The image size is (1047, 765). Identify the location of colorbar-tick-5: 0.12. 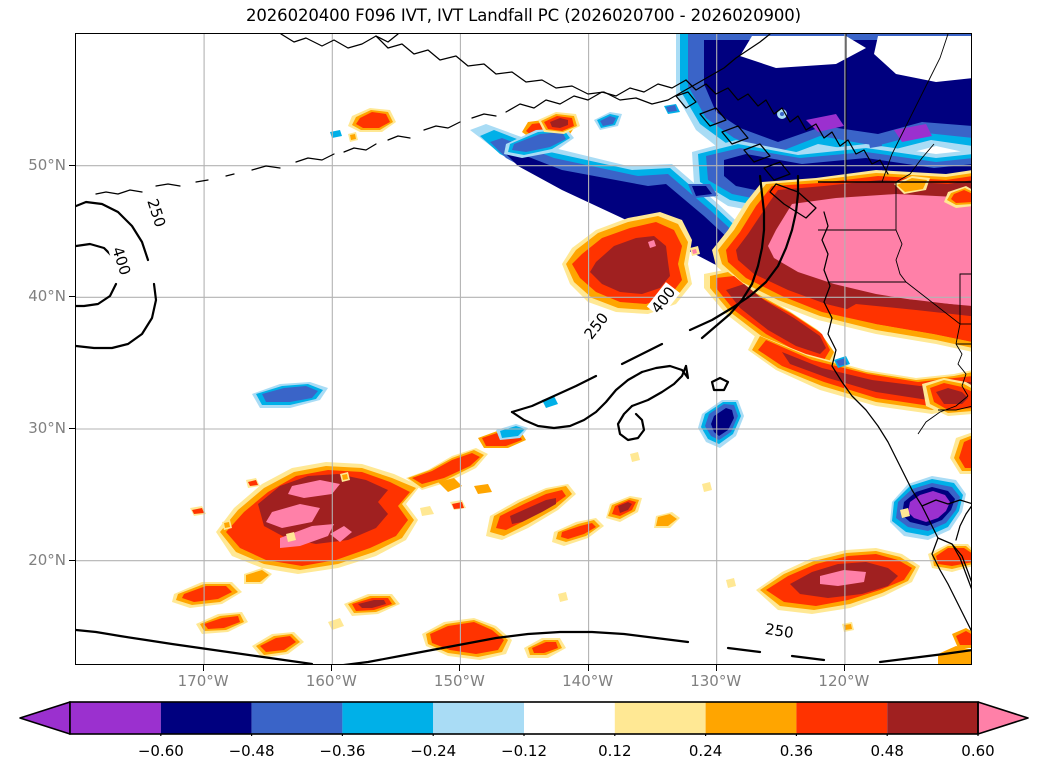
(615, 751).